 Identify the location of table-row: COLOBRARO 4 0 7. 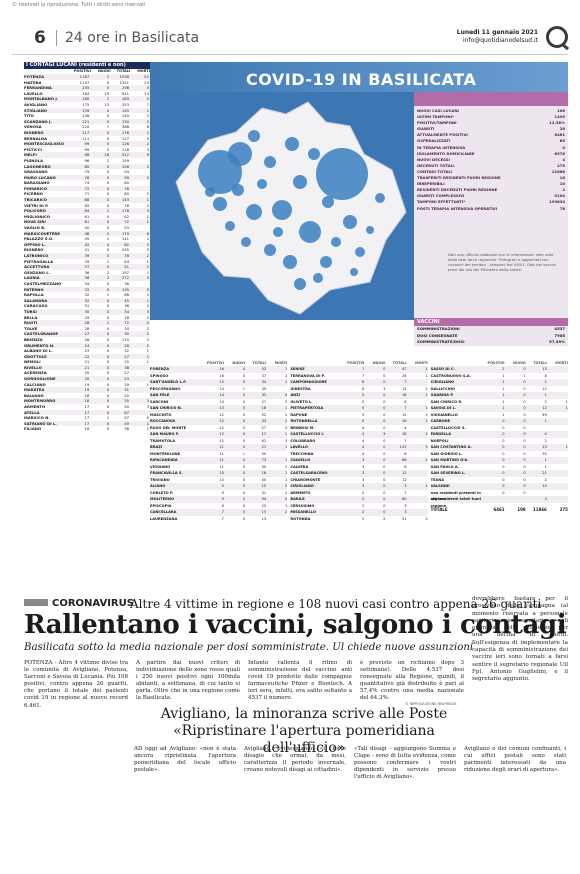
(358, 441).